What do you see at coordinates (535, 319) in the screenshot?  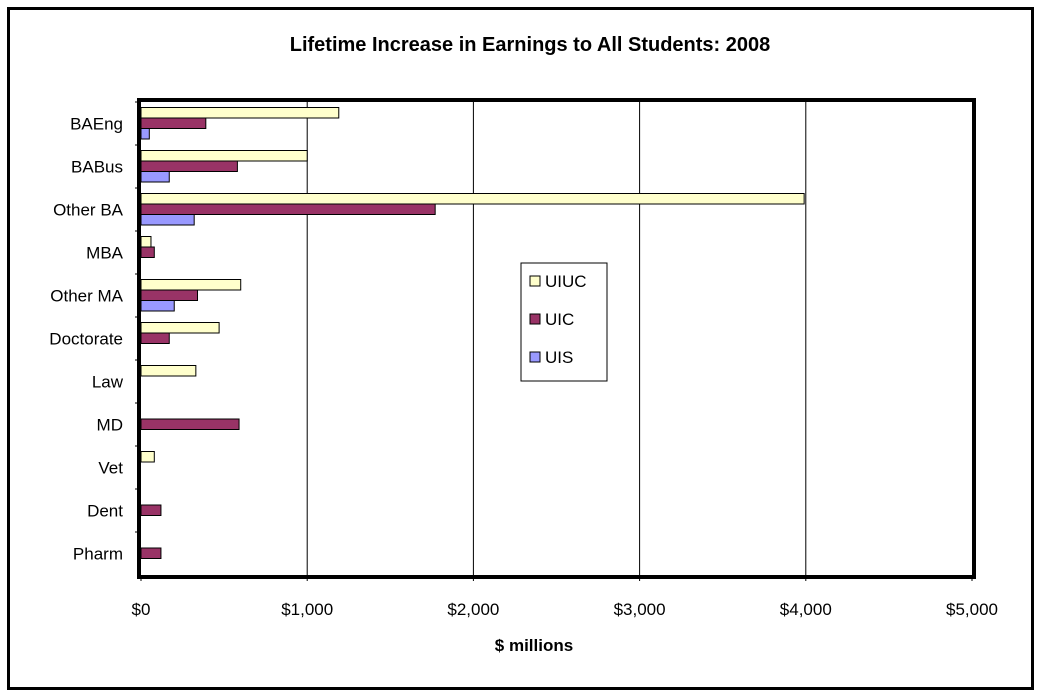 I see `legend-swatch-uic` at bounding box center [535, 319].